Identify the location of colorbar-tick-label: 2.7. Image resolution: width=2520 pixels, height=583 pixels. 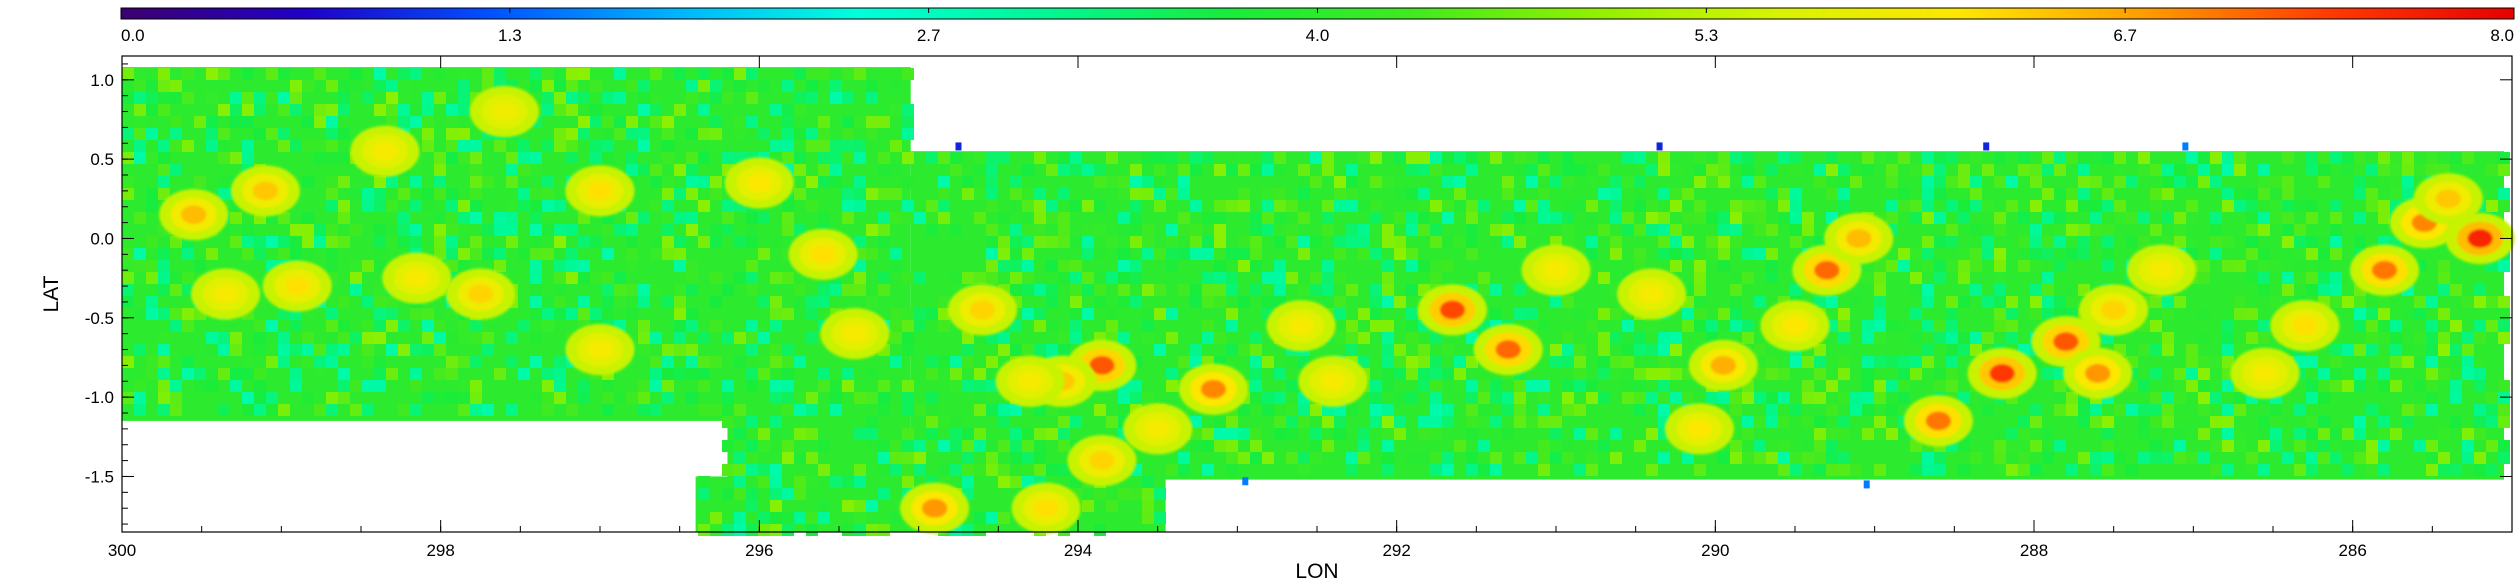
(929, 35).